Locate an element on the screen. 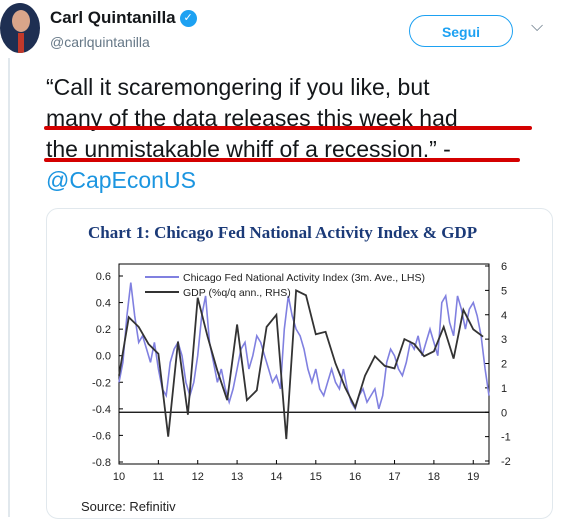 The width and height of the screenshot is (564, 519). y-left-tick-label: -0.4 is located at coordinates (101, 410).